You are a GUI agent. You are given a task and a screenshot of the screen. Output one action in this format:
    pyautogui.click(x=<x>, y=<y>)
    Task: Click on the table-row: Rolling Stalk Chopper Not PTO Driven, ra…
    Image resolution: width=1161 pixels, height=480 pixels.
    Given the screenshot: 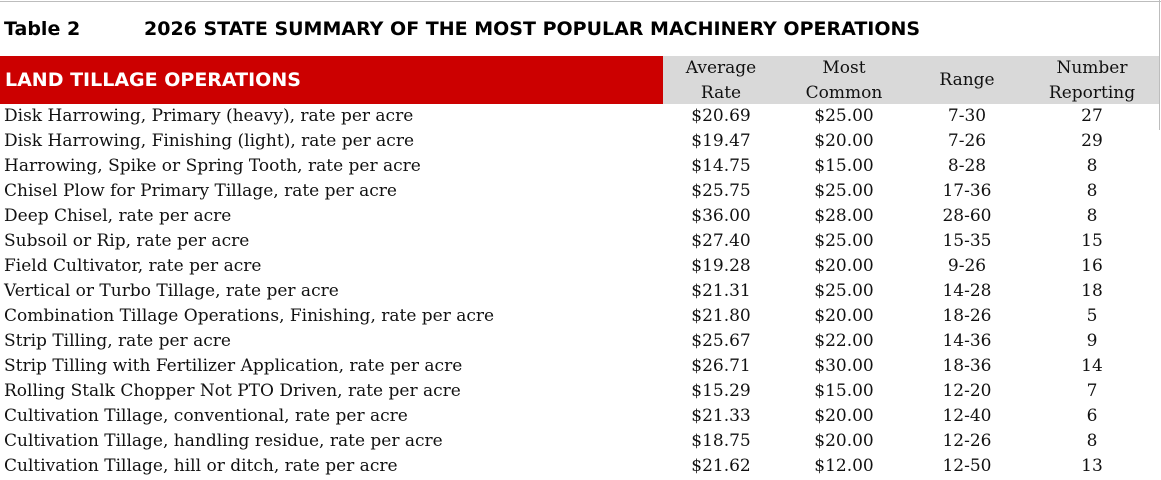 What is the action you would take?
    pyautogui.click(x=580, y=391)
    